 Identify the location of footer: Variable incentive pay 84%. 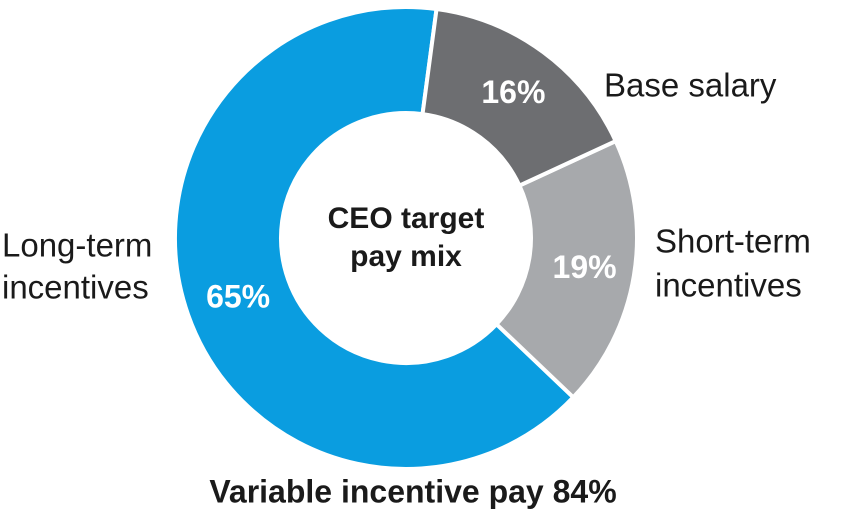
(412, 491).